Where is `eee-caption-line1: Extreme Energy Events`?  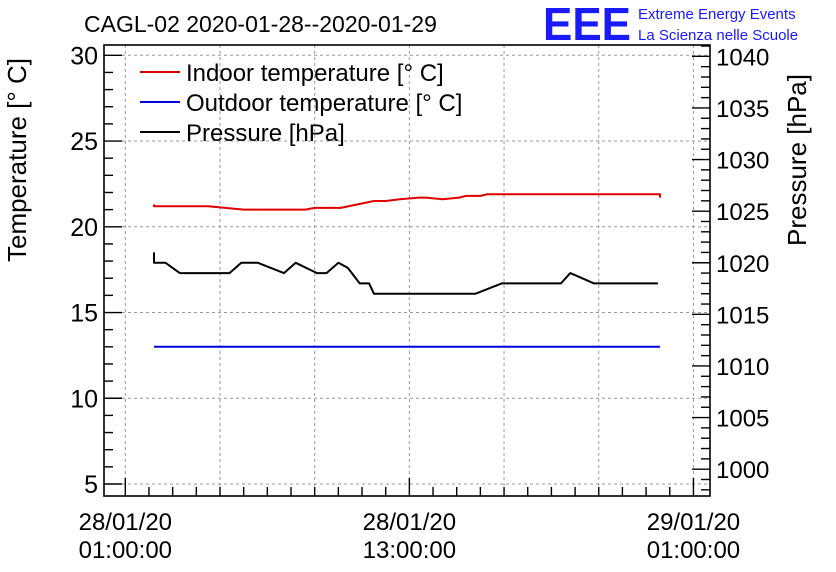
eee-caption-line1: Extreme Energy Events is located at coordinates (717, 14).